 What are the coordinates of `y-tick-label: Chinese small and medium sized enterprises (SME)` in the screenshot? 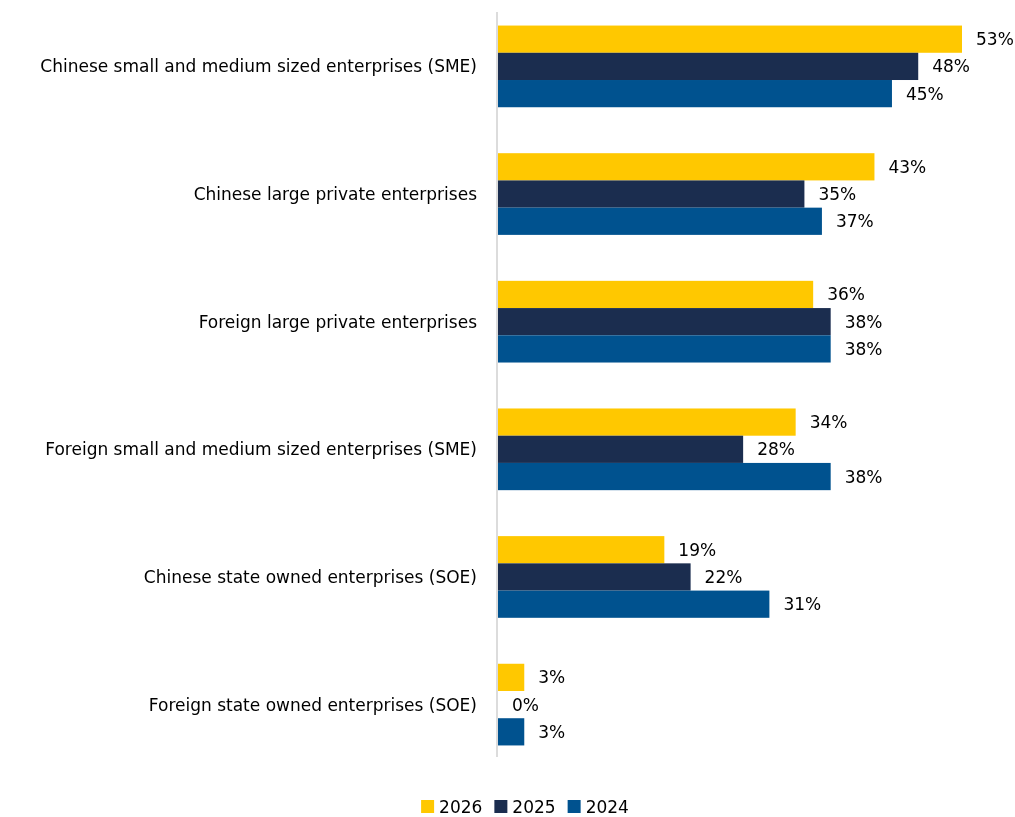 It's located at (258, 66).